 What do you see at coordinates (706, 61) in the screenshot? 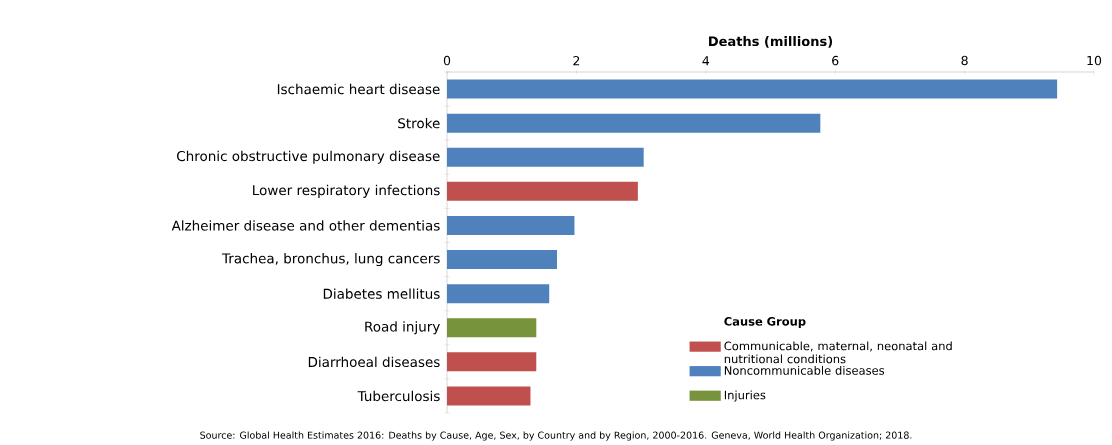
I see `x-tick-label: 4` at bounding box center [706, 61].